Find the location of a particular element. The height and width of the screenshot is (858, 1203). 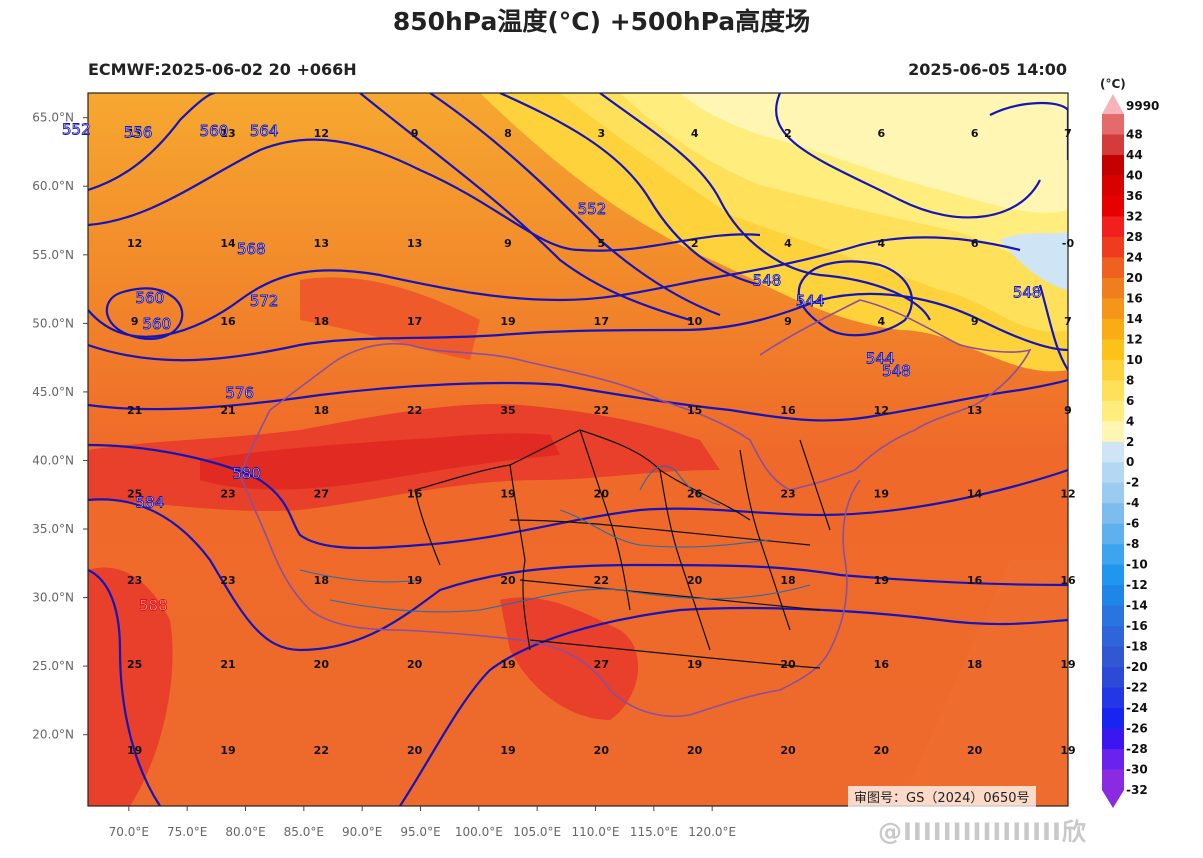

lat-tick-label: 35.0°N is located at coordinates (53, 529).